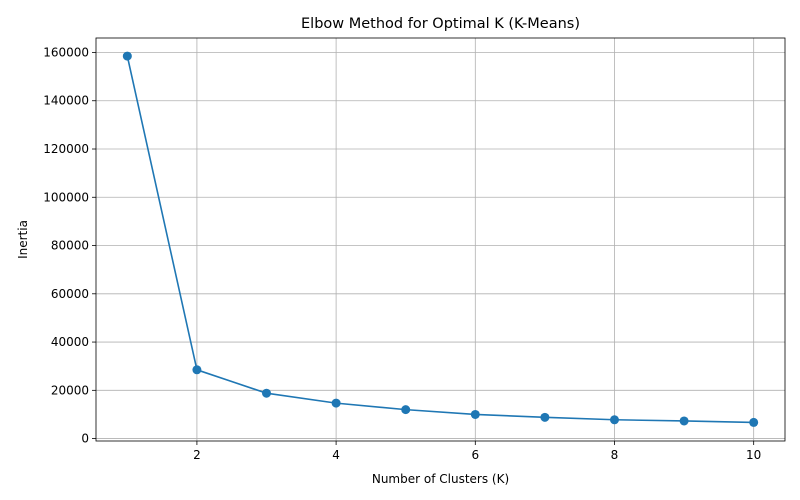 This screenshot has width=800, height=500. I want to click on x-axis-label: Number of Clusters (K), so click(440, 479).